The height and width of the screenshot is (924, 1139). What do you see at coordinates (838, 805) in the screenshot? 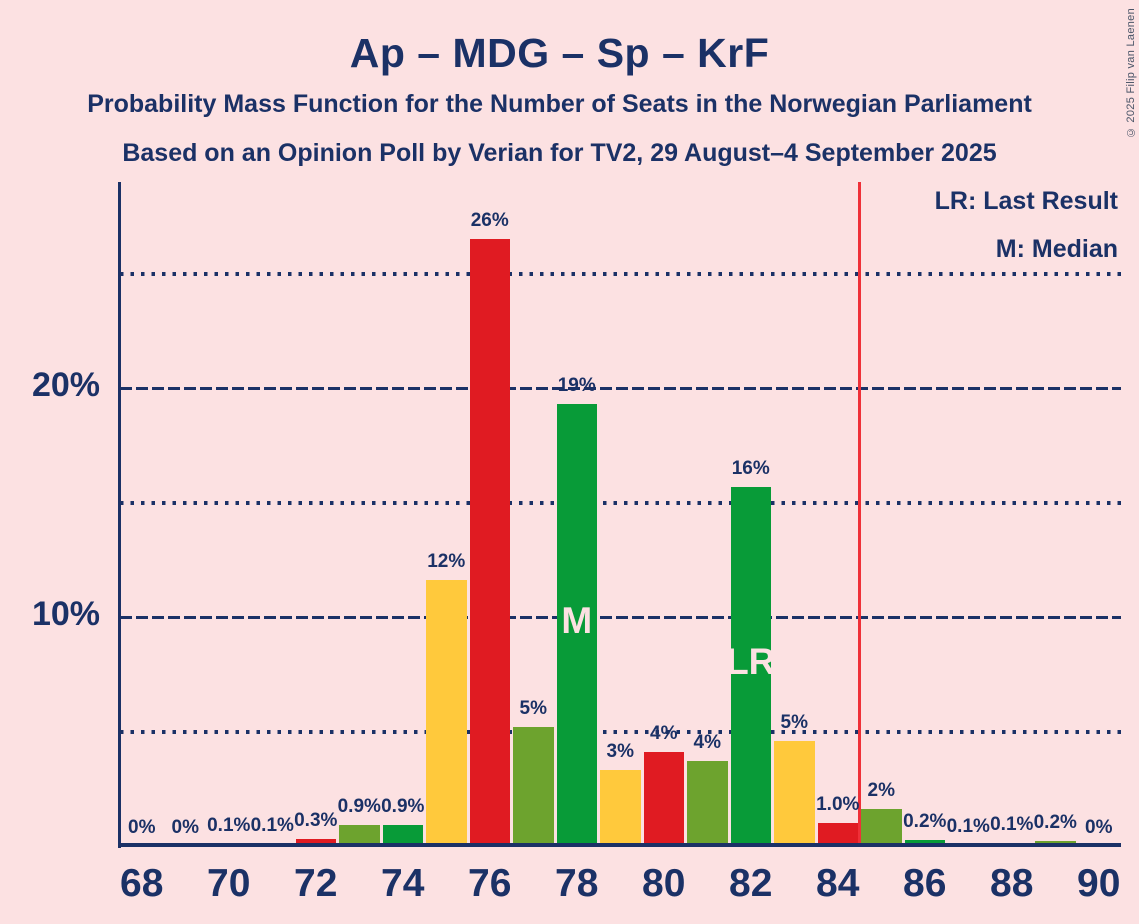
I see `bar-value-label-84: 1.0%` at bounding box center [838, 805].